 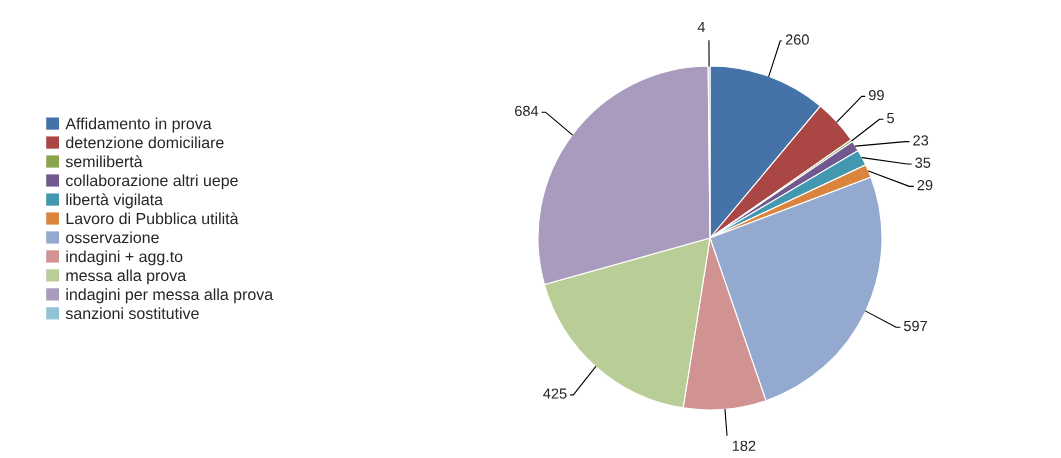 I want to click on legend-label: Lavoro di Pubblica utilità, so click(x=152, y=218).